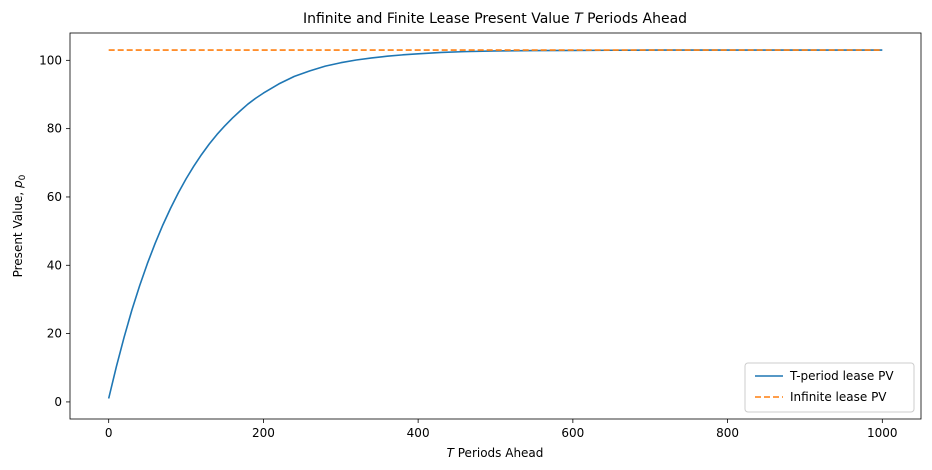 The image size is (932, 470). I want to click on x-axis-ticks: 0 200 400 600 800 1000, so click(501, 429).